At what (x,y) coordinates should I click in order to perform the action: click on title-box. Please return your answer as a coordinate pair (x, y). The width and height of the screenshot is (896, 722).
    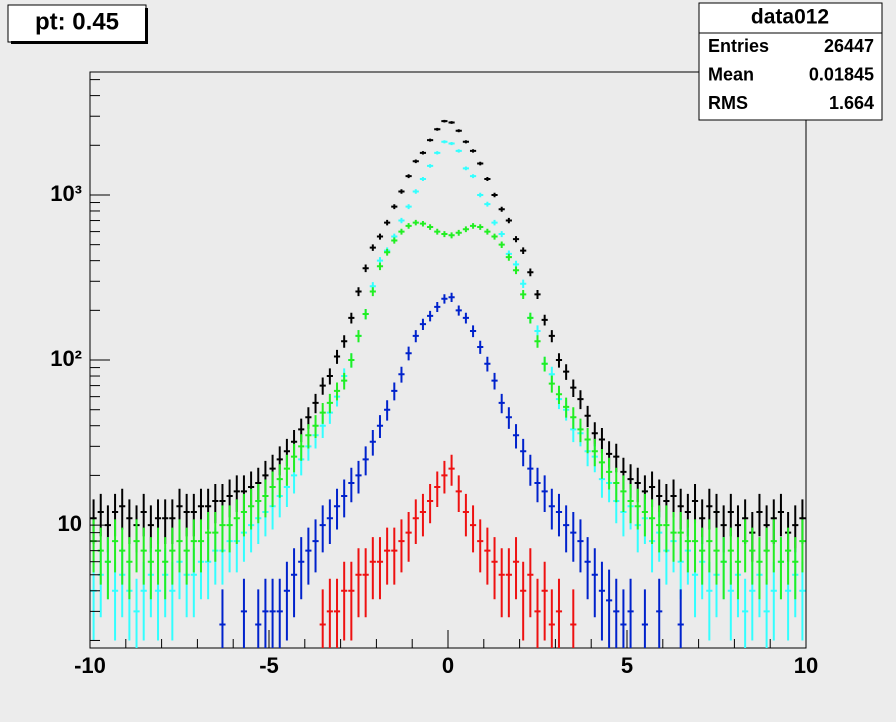
    Looking at the image, I should click on (77, 23).